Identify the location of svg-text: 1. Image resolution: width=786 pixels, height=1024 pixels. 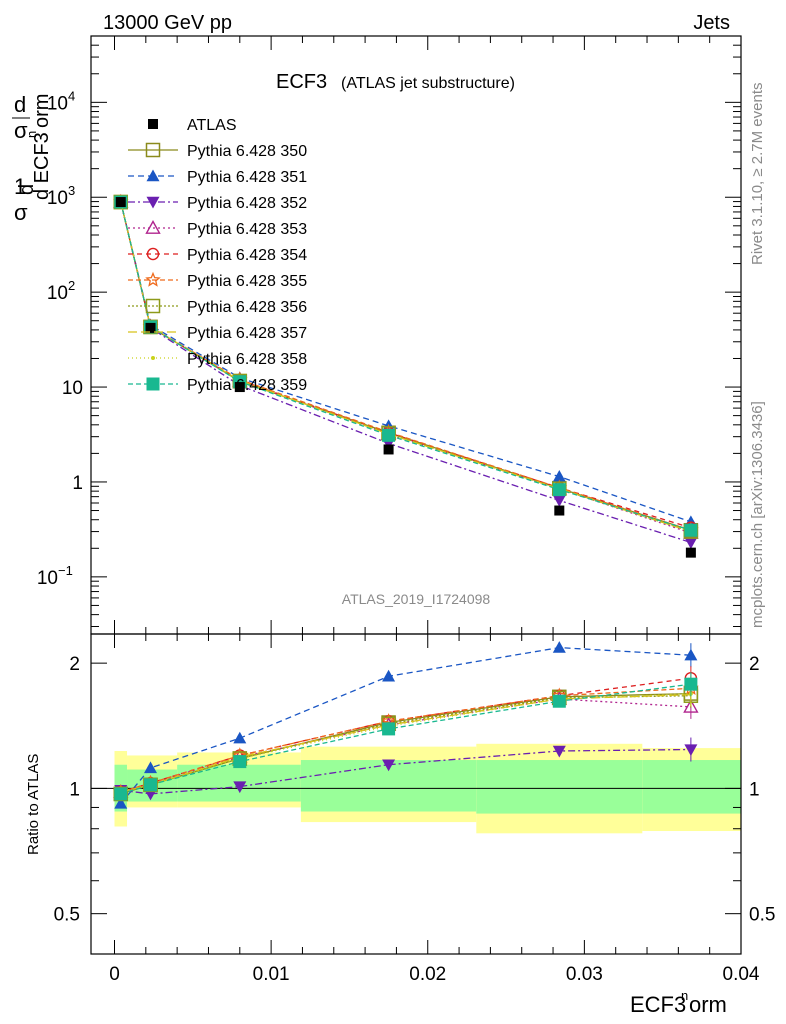
(20, 186).